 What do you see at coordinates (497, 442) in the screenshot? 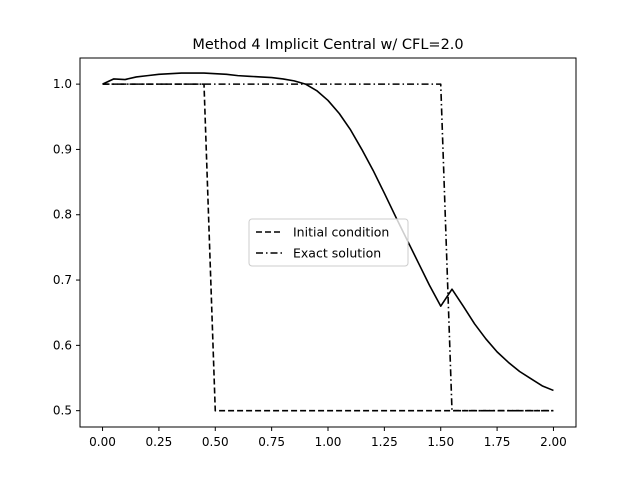
I see `x-tick-label: 1.75` at bounding box center [497, 442].